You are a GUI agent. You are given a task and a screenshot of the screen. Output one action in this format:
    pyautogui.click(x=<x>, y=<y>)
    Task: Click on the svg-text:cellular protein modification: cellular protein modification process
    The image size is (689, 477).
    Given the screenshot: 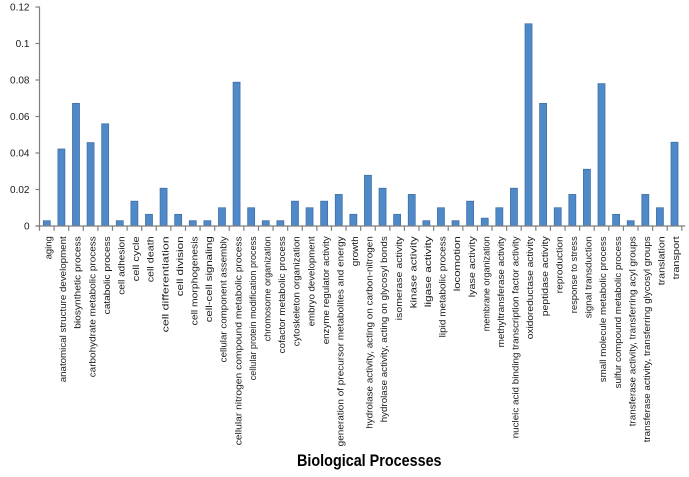 What is the action you would take?
    pyautogui.click(x=253, y=308)
    